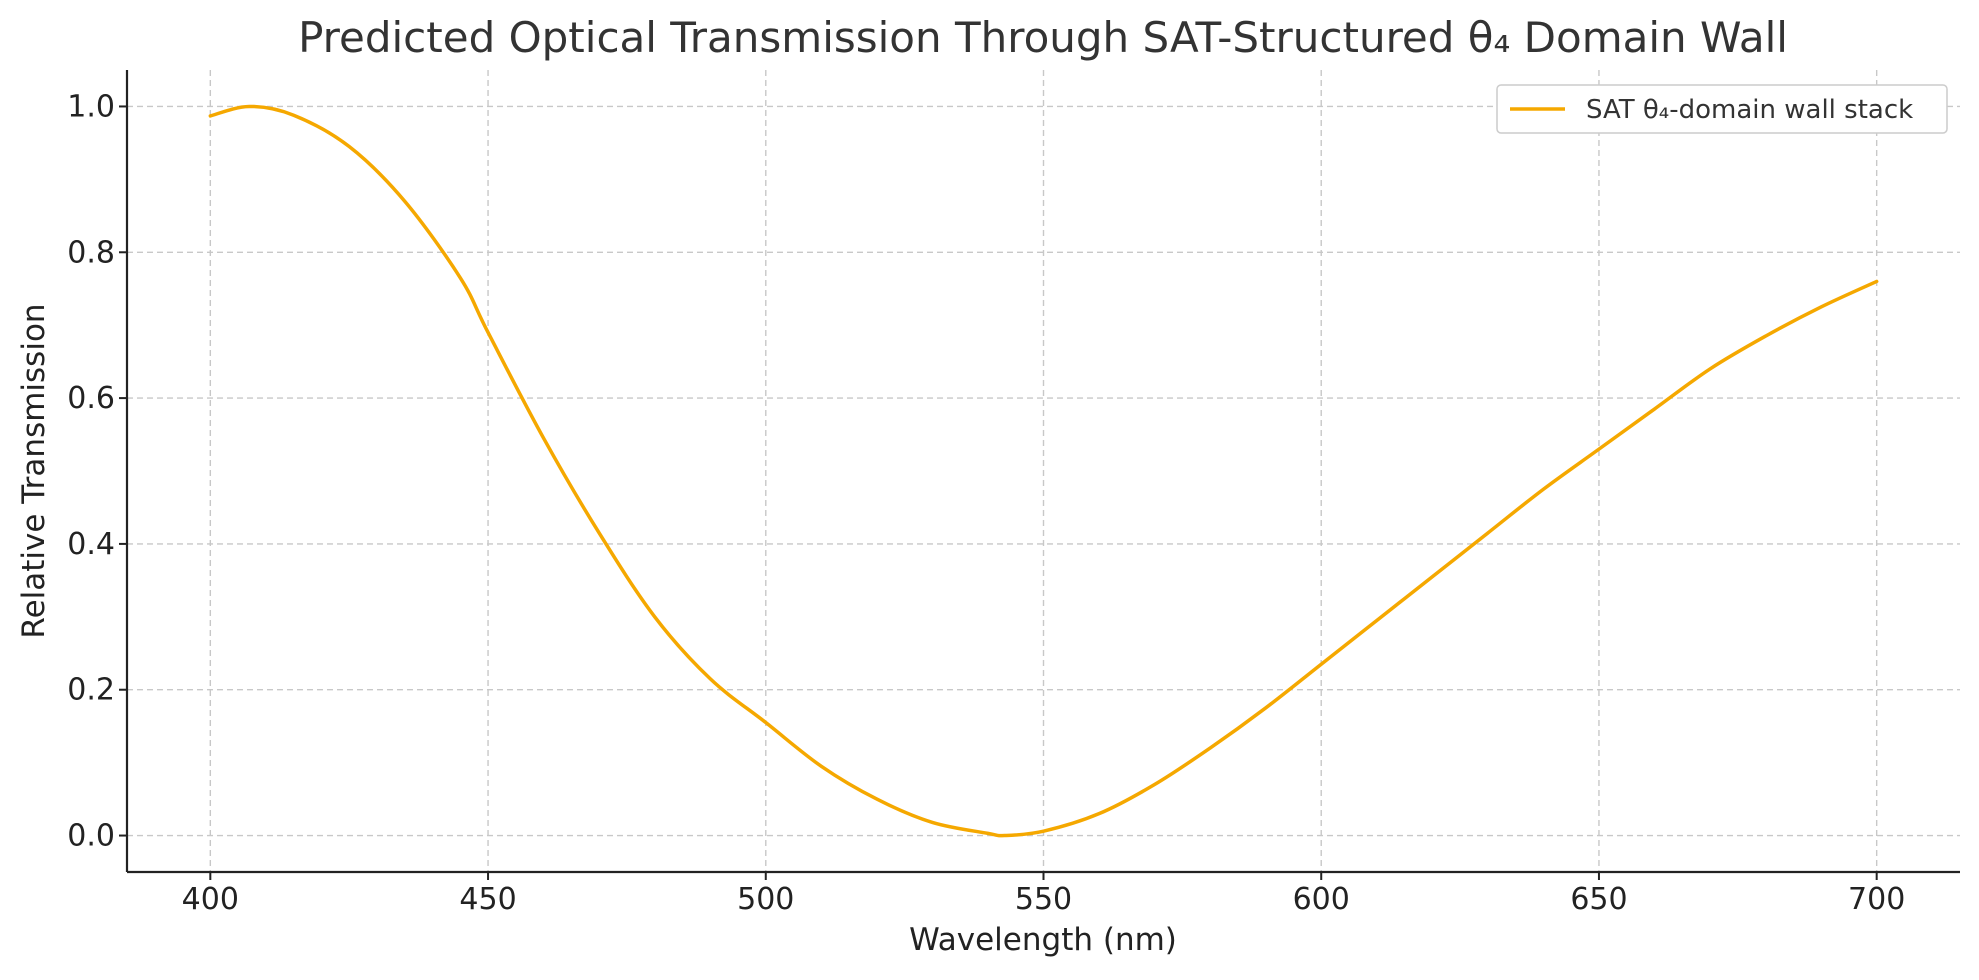 This screenshot has width=1979, height=980. What do you see at coordinates (1043, 899) in the screenshot?
I see `x-tick-label: 550` at bounding box center [1043, 899].